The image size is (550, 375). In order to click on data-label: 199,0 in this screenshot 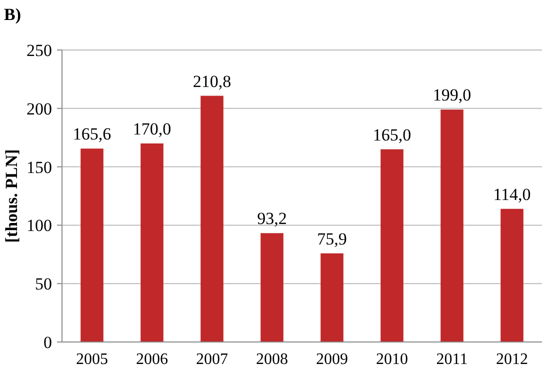, I will do `click(452, 95)`.